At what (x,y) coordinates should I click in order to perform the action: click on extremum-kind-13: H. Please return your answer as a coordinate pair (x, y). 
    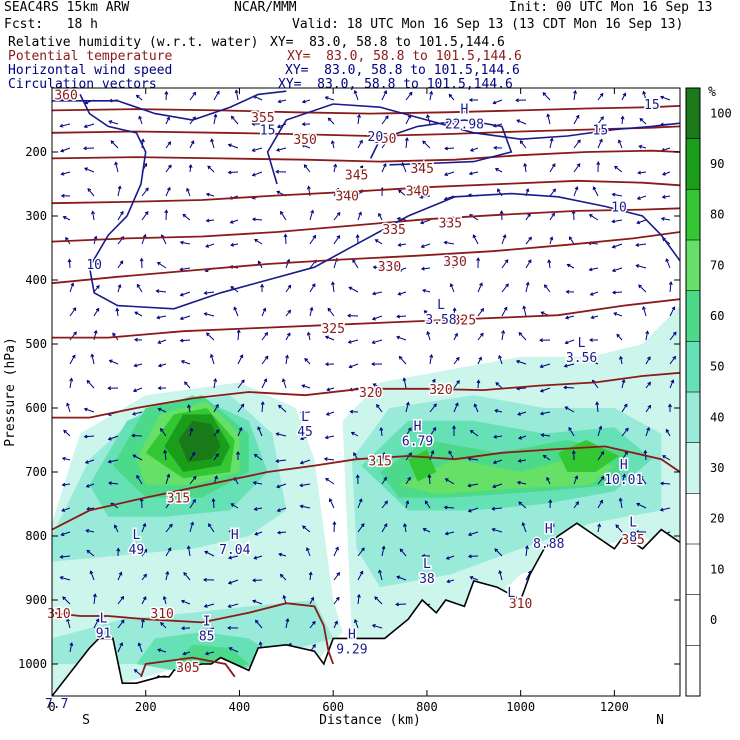
    Looking at the image, I should click on (352, 634).